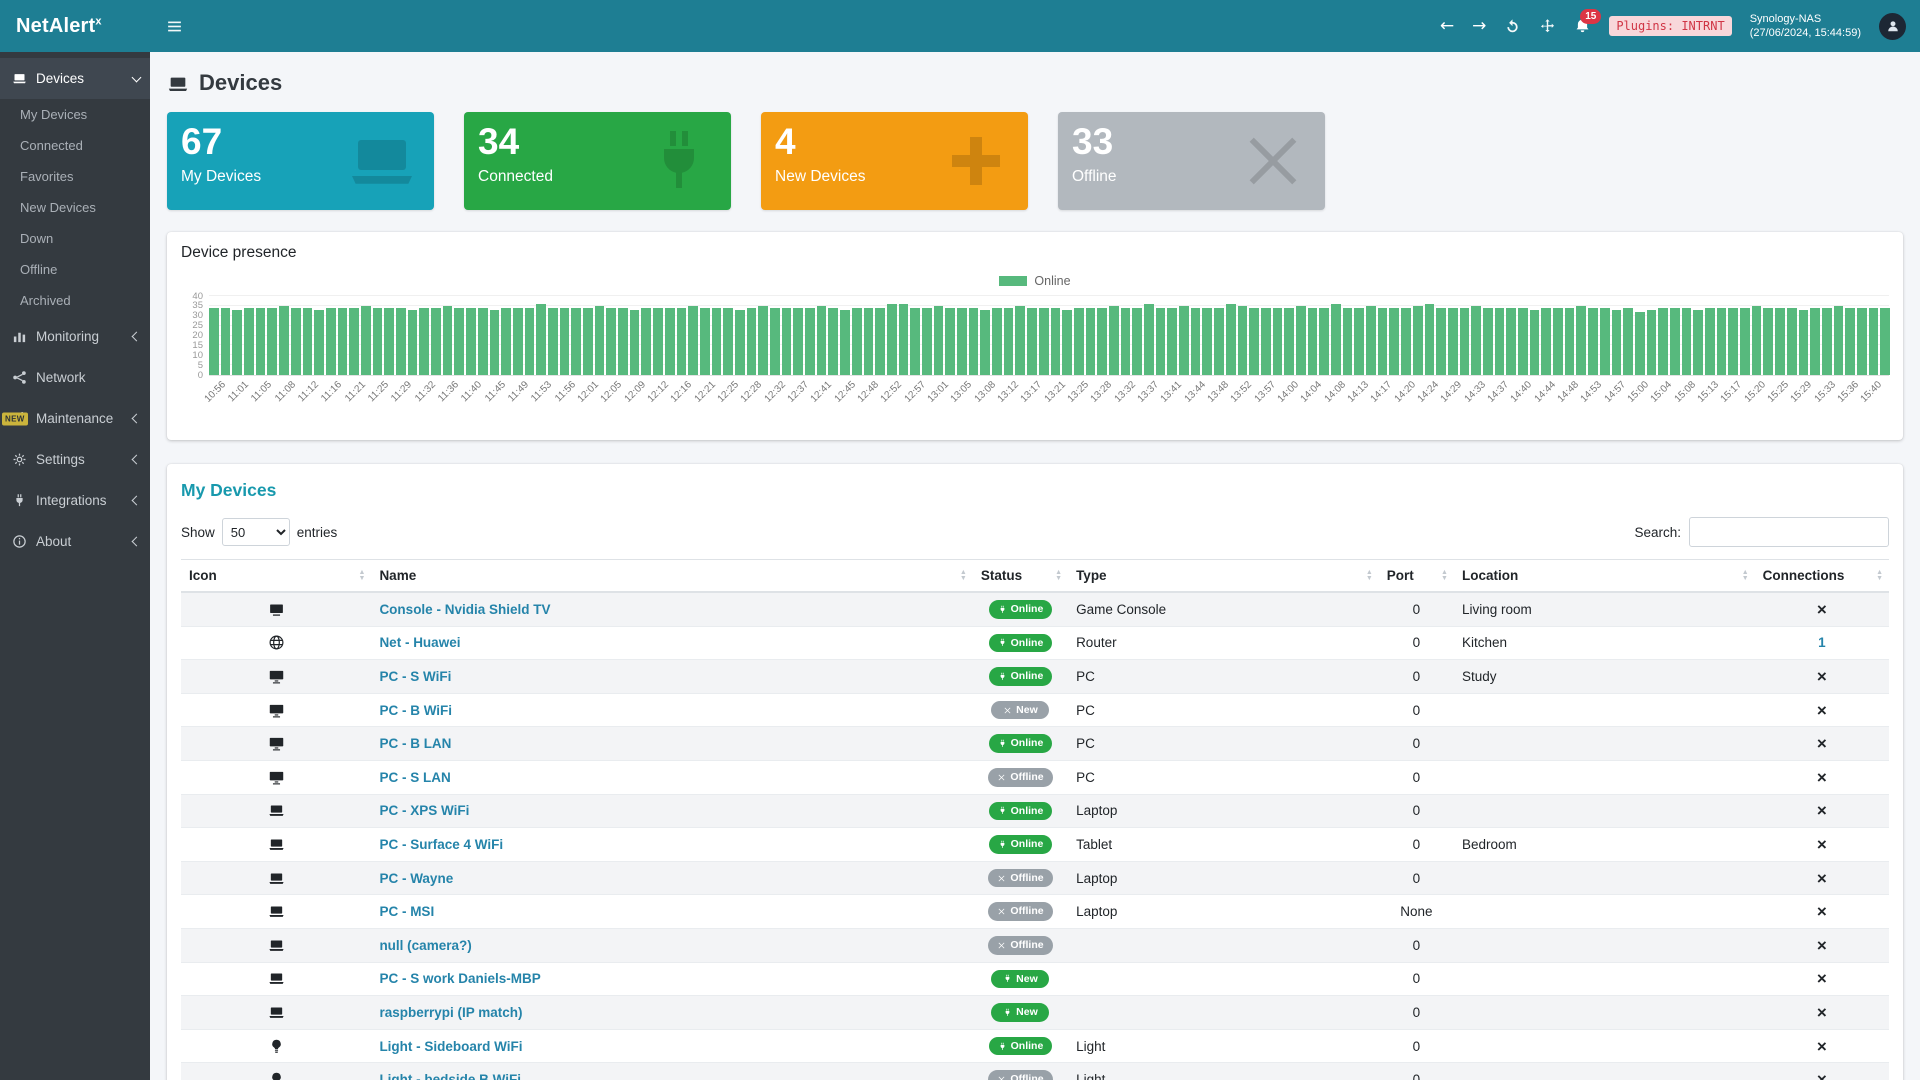 The image size is (1920, 1080). I want to click on refresh-button, so click(1512, 26).